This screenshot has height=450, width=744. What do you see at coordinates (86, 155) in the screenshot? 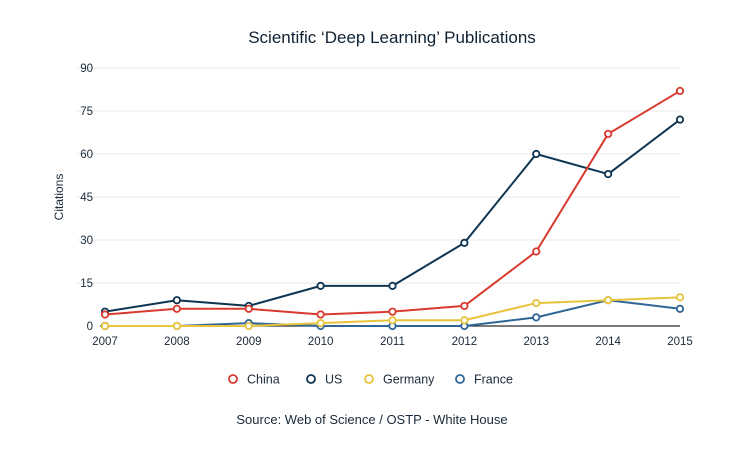
I see `y-tick-label: 60` at bounding box center [86, 155].